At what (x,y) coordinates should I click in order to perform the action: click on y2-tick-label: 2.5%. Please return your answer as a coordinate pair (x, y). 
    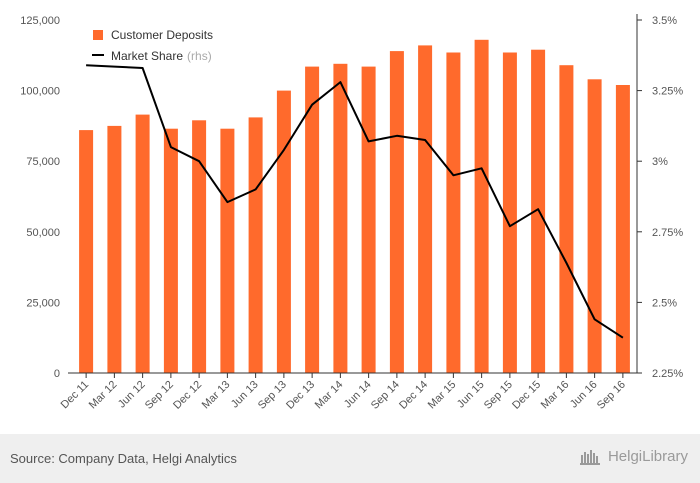
    Looking at the image, I should click on (664, 303).